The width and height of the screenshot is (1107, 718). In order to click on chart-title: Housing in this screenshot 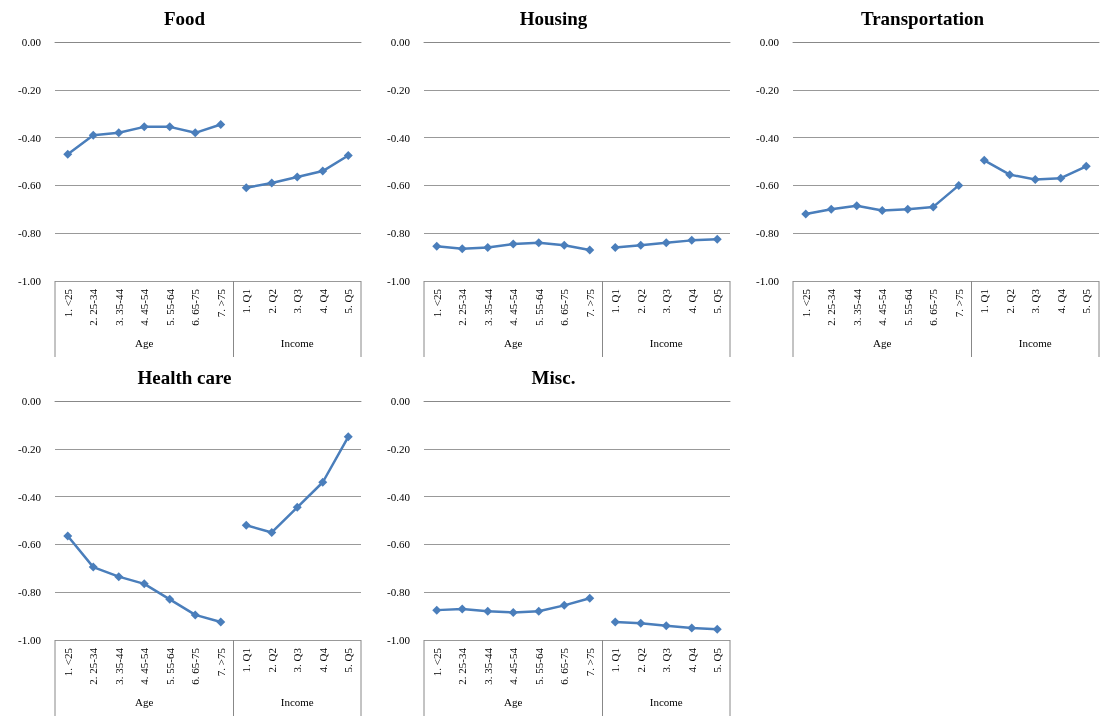, I will do `click(553, 18)`.